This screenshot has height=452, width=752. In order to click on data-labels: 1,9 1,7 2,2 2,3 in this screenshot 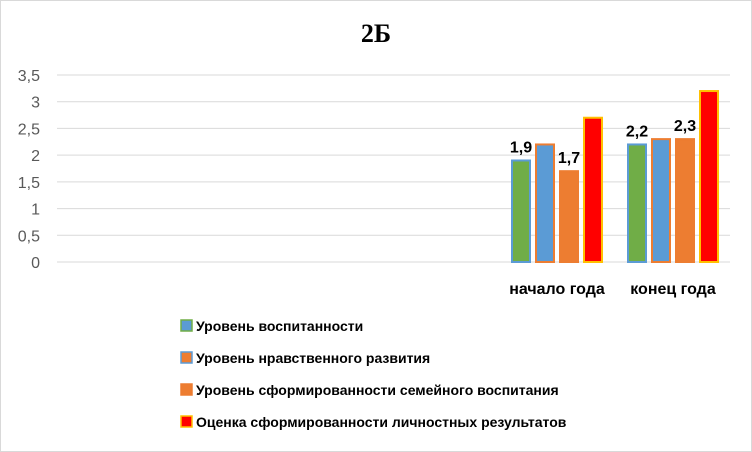, I will do `click(603, 142)`.